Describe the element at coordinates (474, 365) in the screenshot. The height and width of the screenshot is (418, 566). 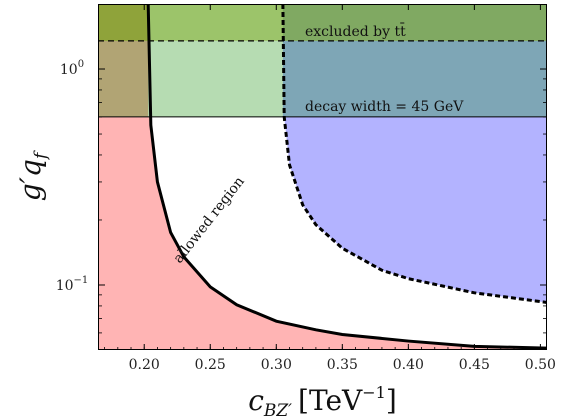
I see `x-tick-label: 0.45` at that location.